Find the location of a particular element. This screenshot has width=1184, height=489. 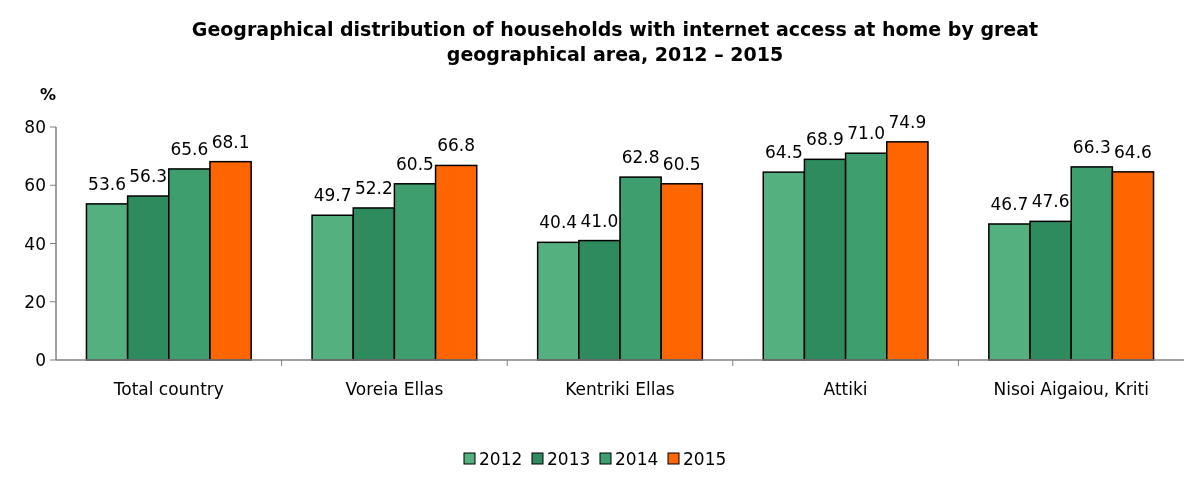

legend-label: 2012 is located at coordinates (501, 459).